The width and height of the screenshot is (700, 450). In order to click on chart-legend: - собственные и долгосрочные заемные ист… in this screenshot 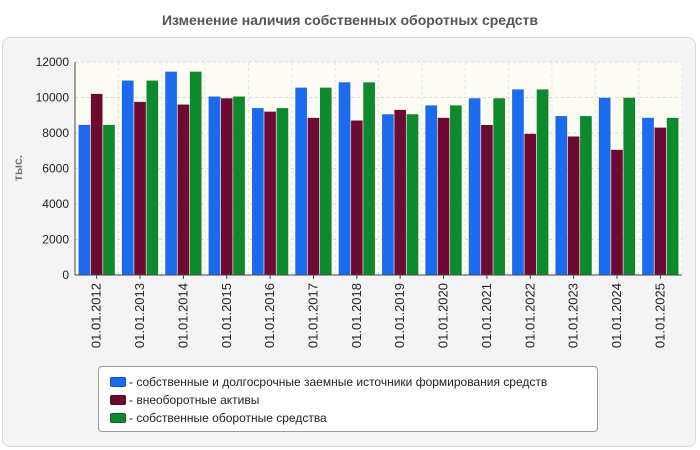, I will do `click(348, 399)`.